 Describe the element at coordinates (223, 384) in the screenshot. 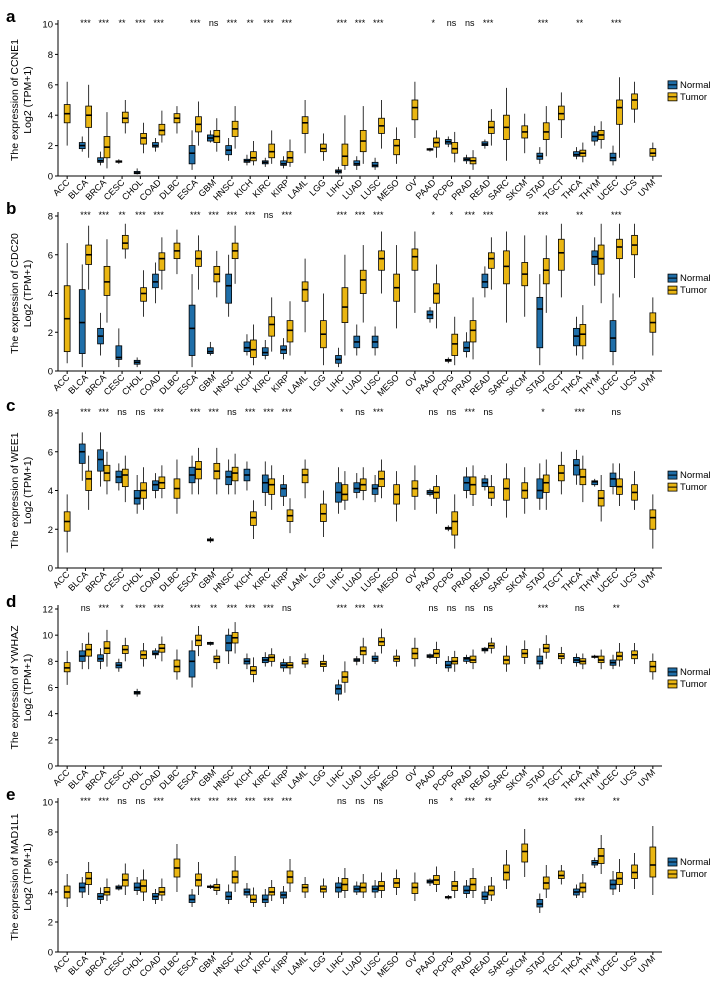

I see `x-tick-label: HNSC` at that location.